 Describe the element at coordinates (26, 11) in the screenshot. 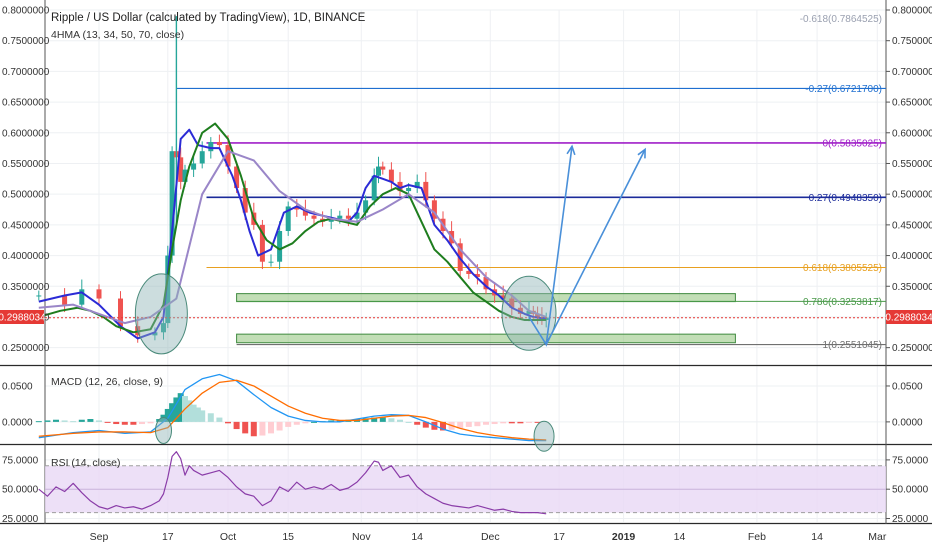

I see `price-tick-label-left: 0.8000000` at that location.